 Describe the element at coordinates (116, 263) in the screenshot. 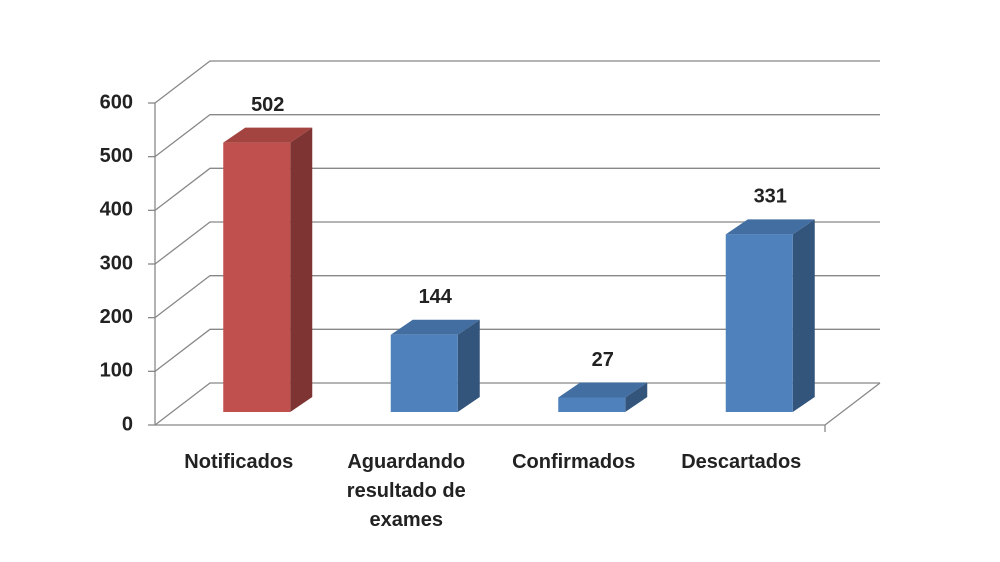

I see `y-tick-label: 300` at that location.